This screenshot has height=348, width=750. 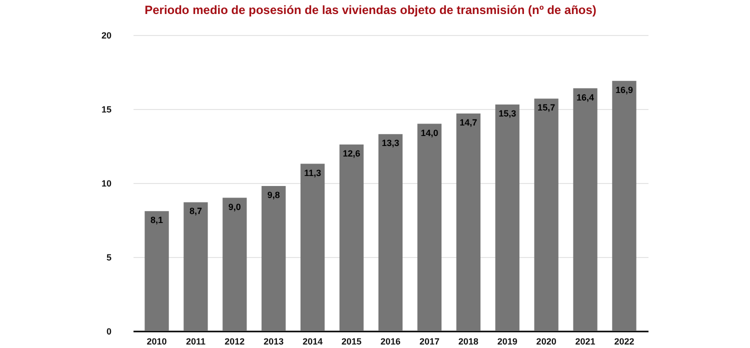 I want to click on data-label: 8,1, so click(x=157, y=220).